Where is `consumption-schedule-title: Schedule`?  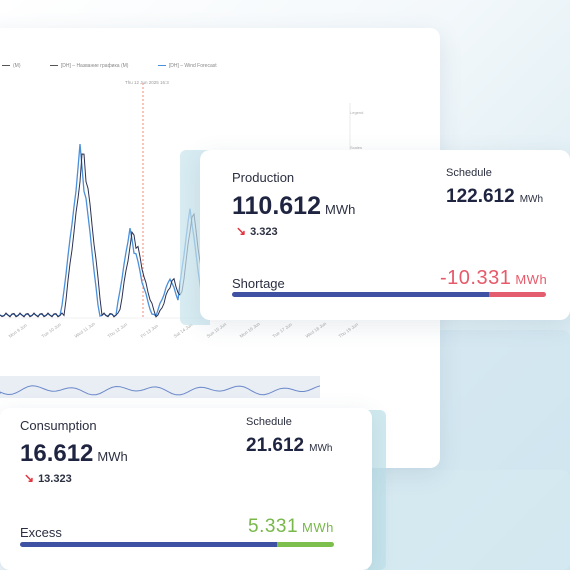
consumption-schedule-title: Schedule is located at coordinates (269, 422).